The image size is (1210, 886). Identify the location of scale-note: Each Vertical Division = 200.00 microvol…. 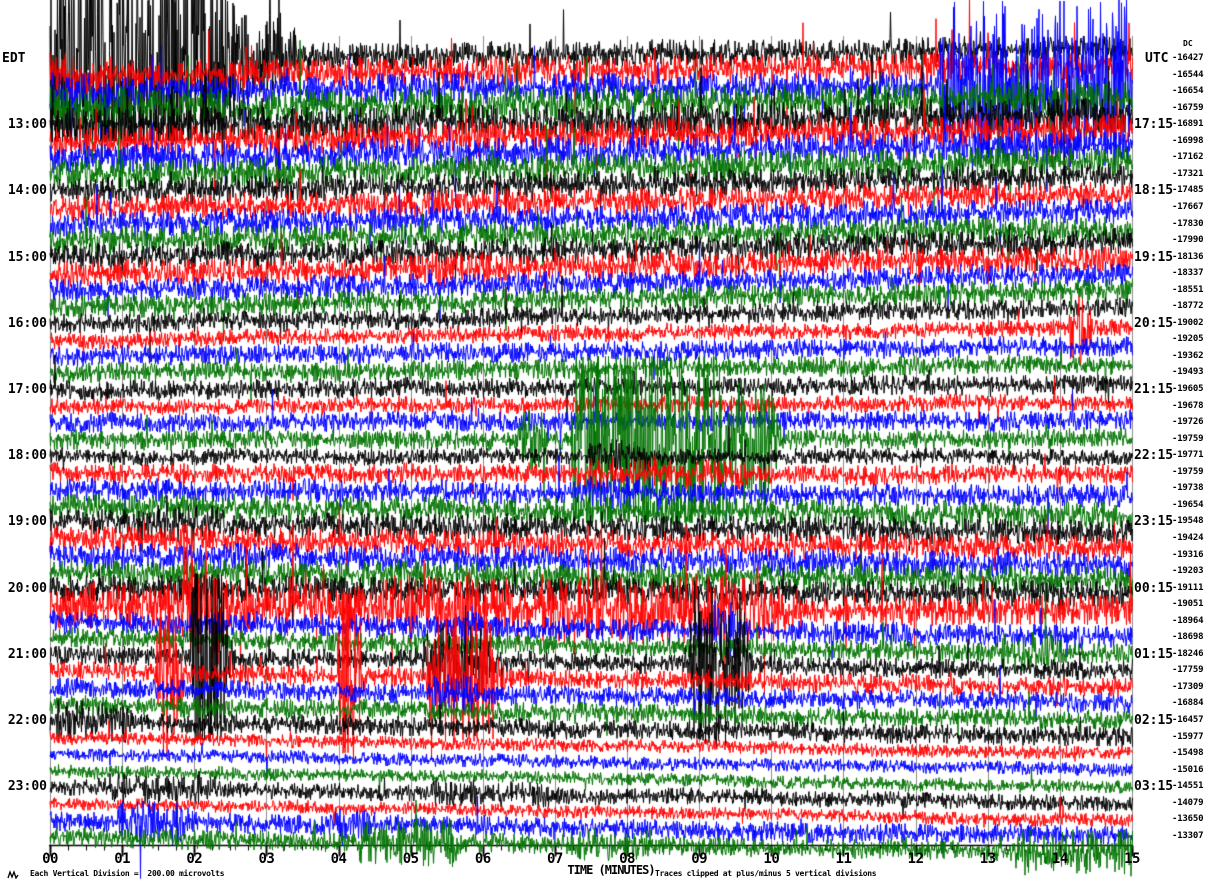
(127, 873).